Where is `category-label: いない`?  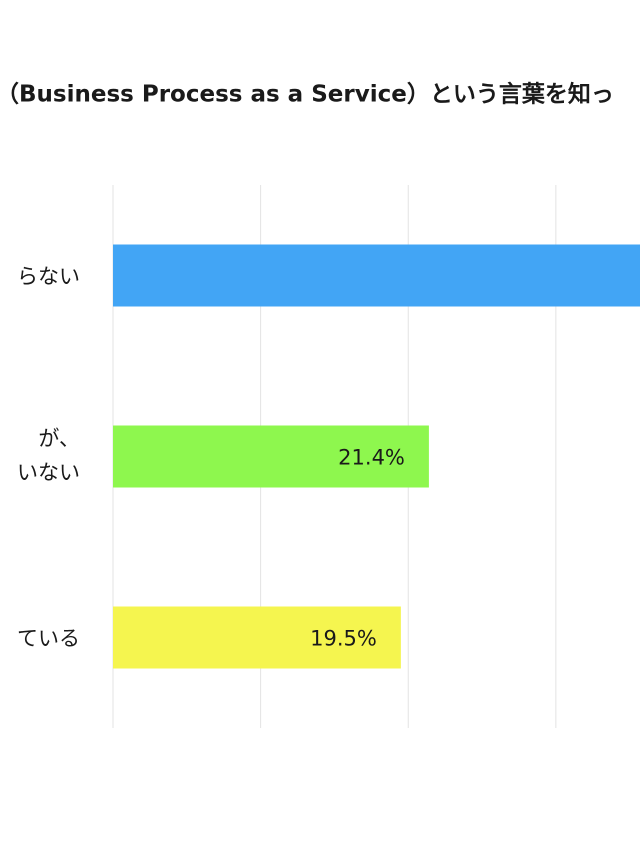
category-label: いない is located at coordinates (48, 473).